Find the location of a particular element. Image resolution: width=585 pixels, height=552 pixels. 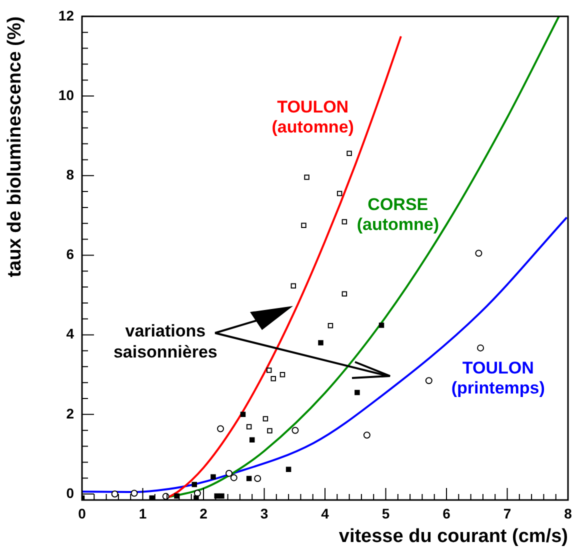

x-tick-label: 0 is located at coordinates (82, 513).